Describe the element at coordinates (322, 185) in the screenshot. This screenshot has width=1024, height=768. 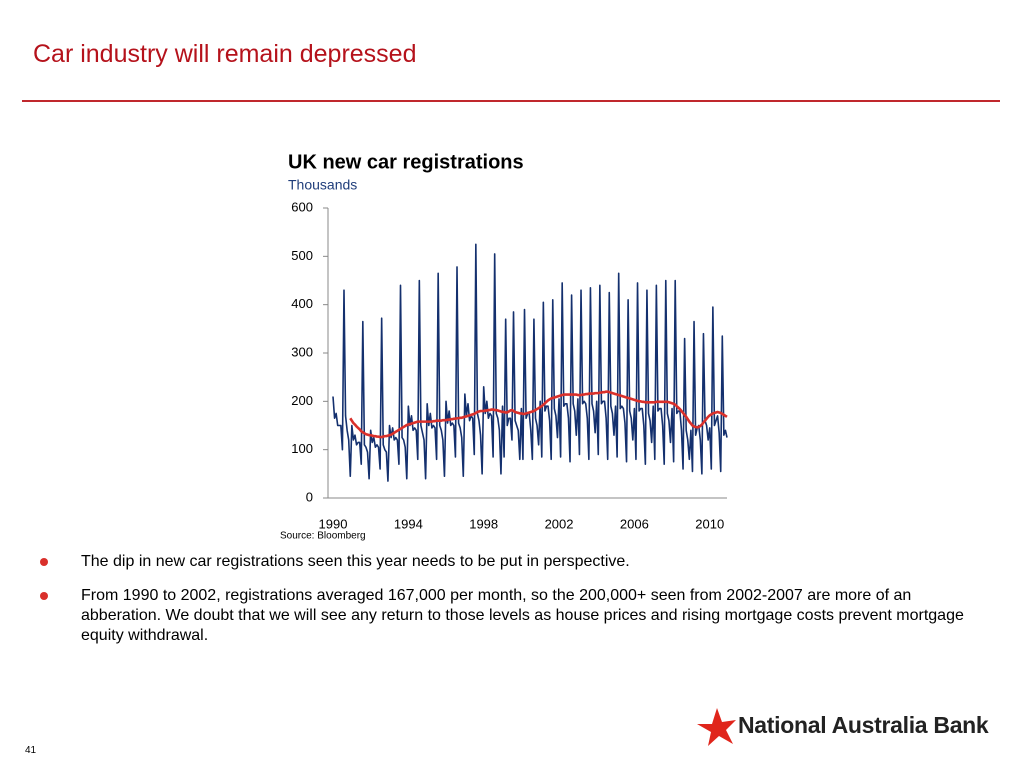
I see `chart-subtitle: Thousands` at that location.